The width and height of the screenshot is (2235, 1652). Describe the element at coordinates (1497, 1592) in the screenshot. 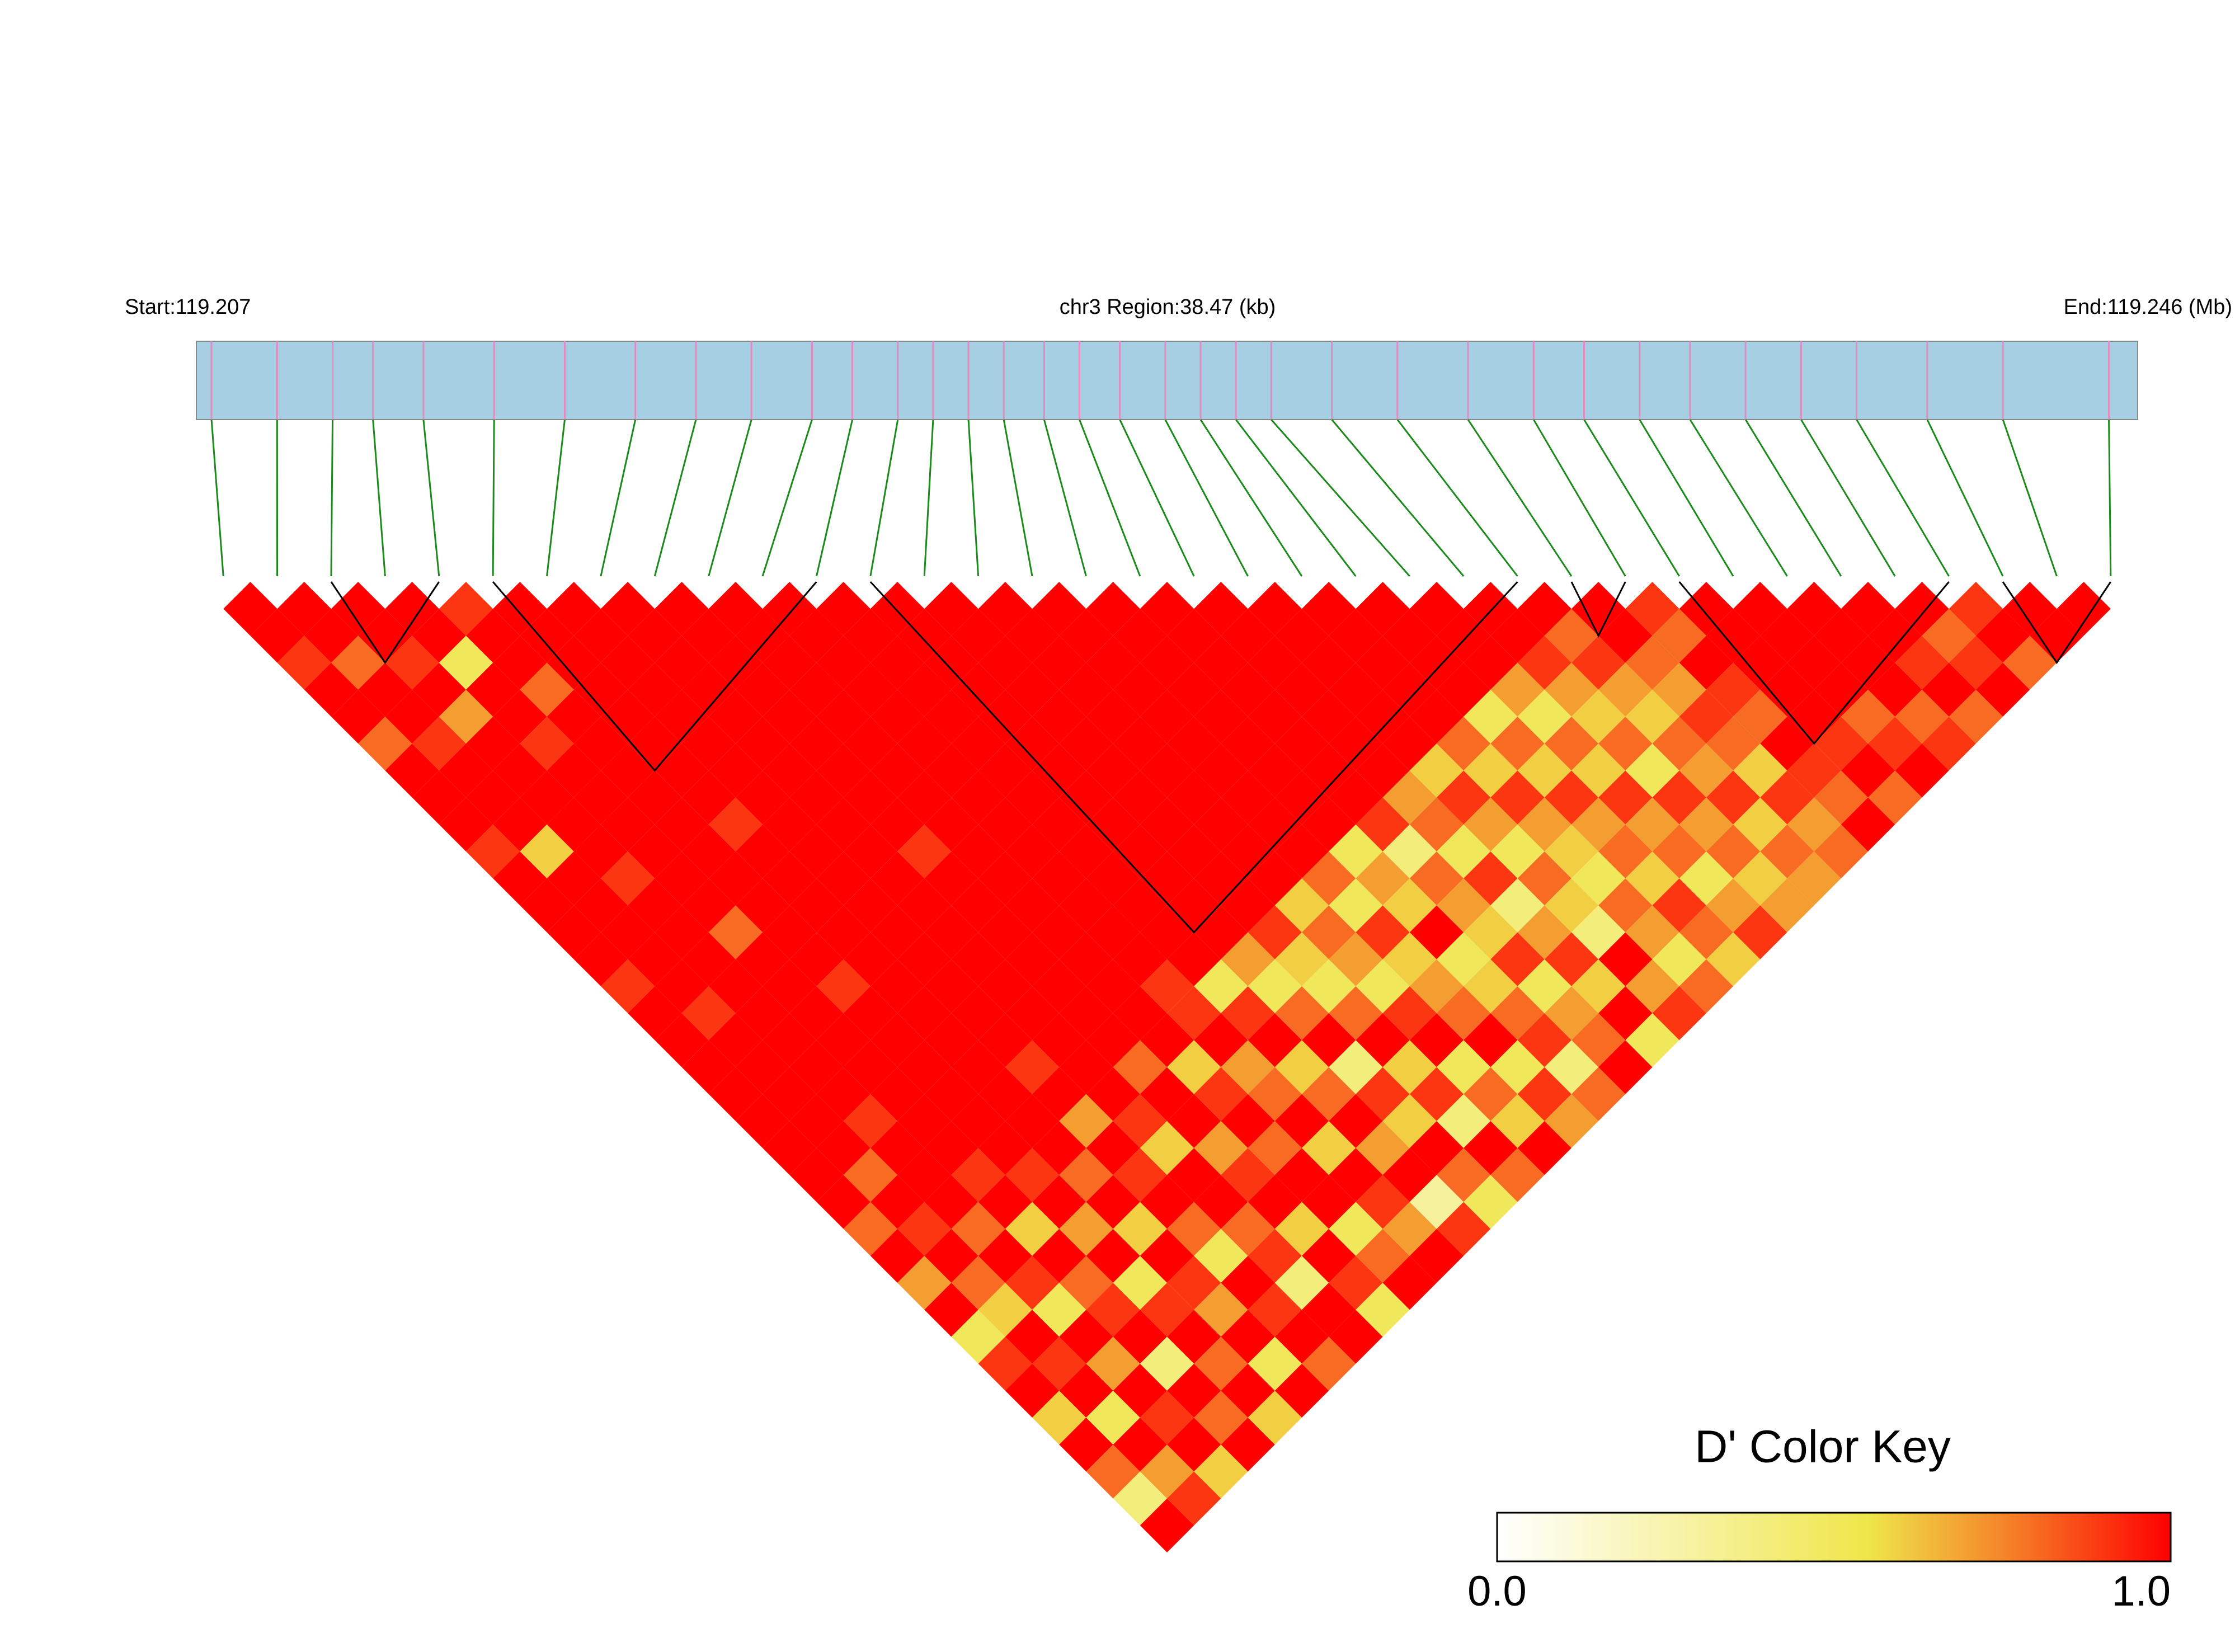

I see `color-key-tick-label: 0.0` at that location.